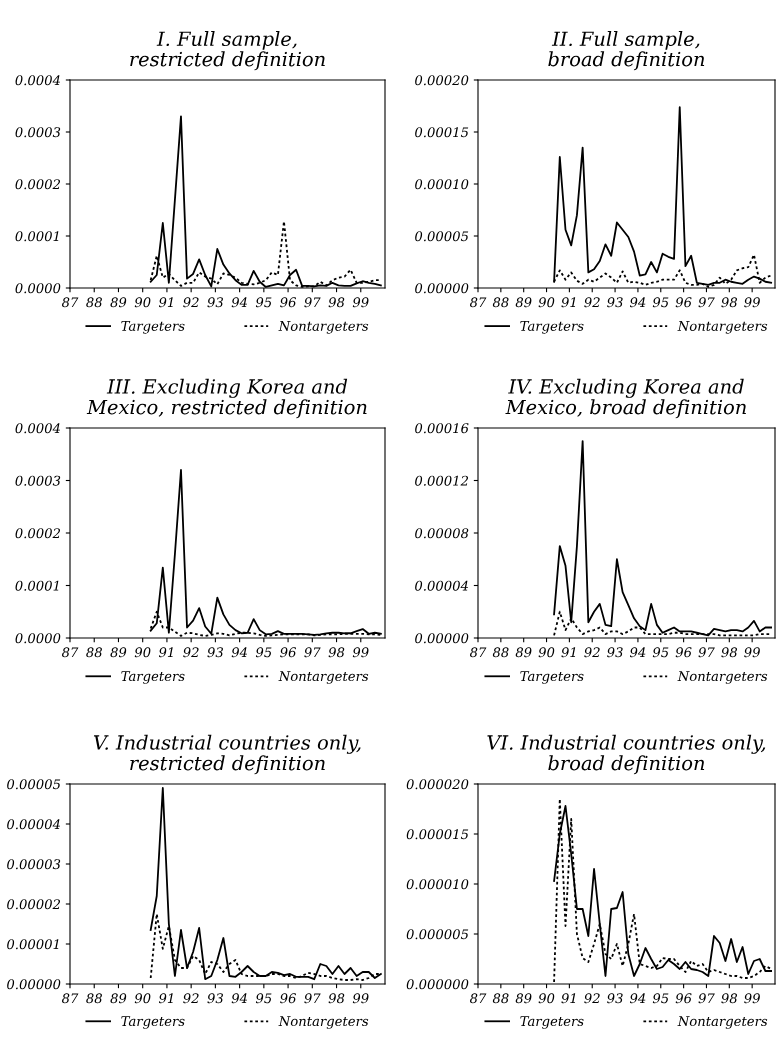 This screenshot has height=1050, width=782. What do you see at coordinates (227, 51) in the screenshot?
I see `chart-title: I. Full sample, restricted definition` at bounding box center [227, 51].